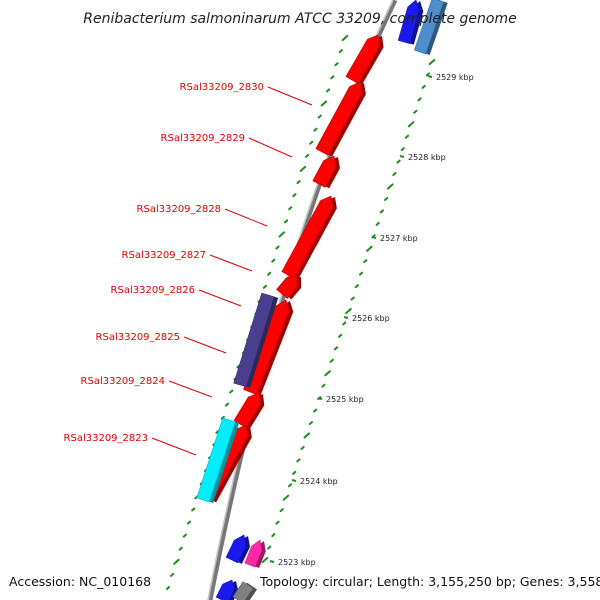  Describe the element at coordinates (179, 209) in the screenshot. I see `gene-label-rsal33209_2828: RSal33209_2828` at that location.